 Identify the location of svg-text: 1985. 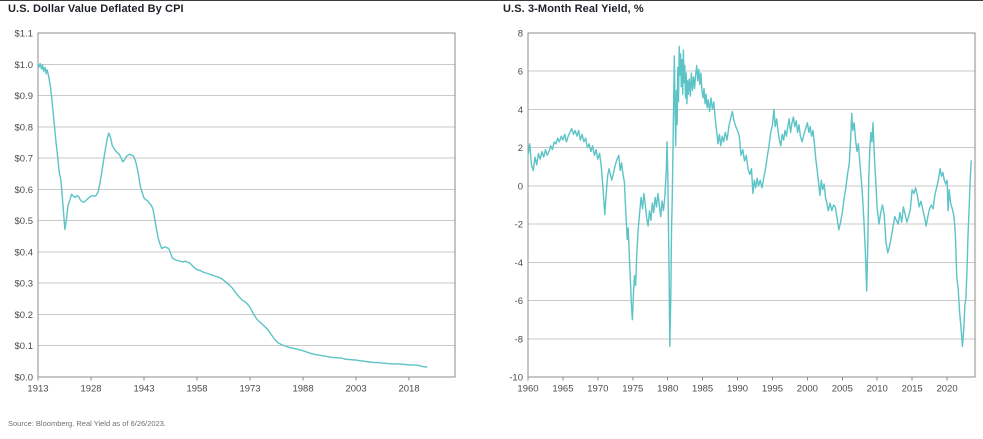
(702, 389).